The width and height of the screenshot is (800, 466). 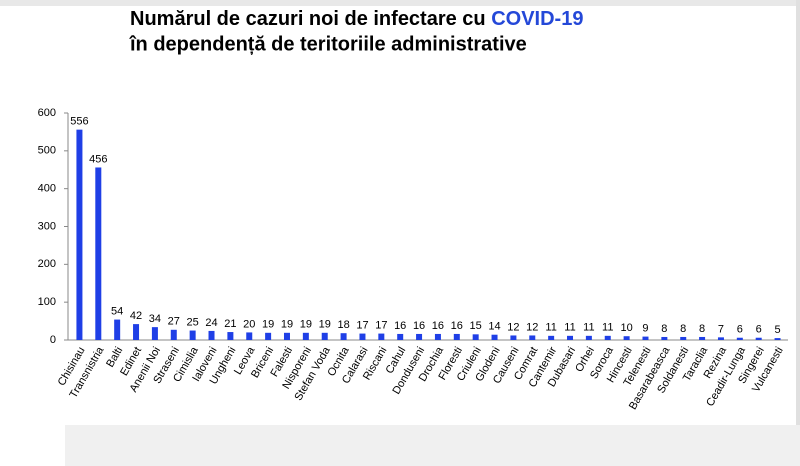 I want to click on y-tick-label: 400, so click(x=47, y=189).